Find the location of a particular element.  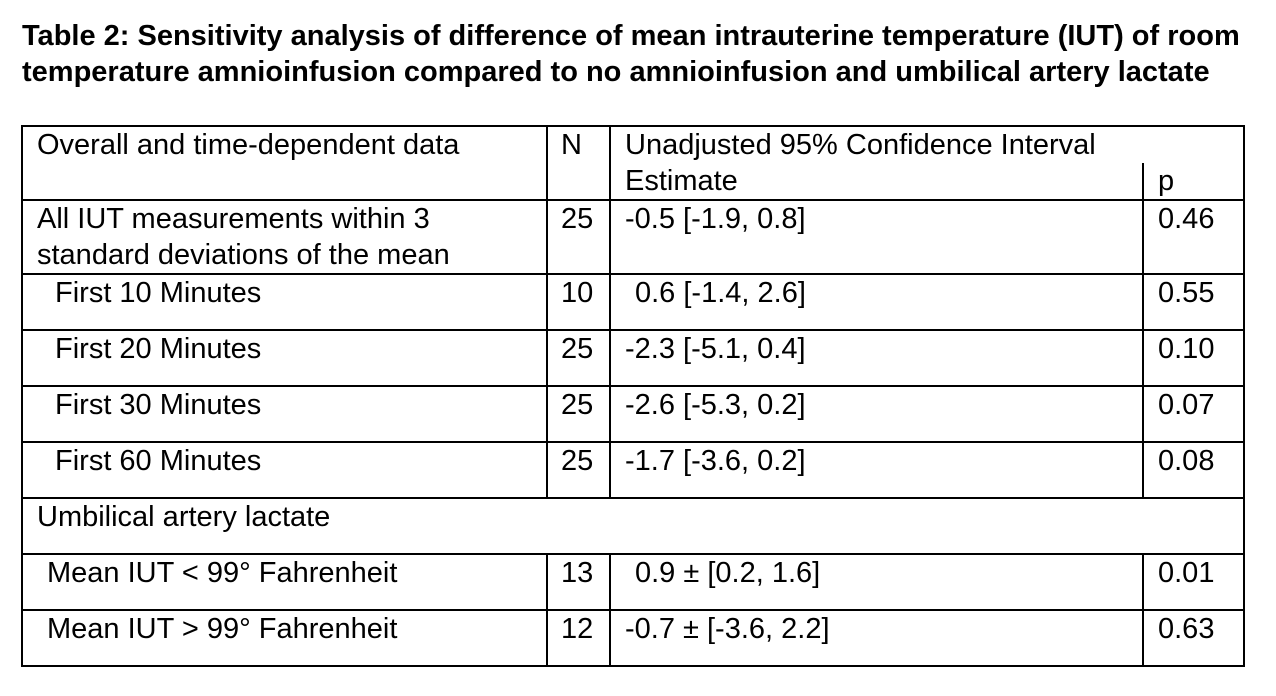

row-p: 0.08 is located at coordinates (1193, 470).